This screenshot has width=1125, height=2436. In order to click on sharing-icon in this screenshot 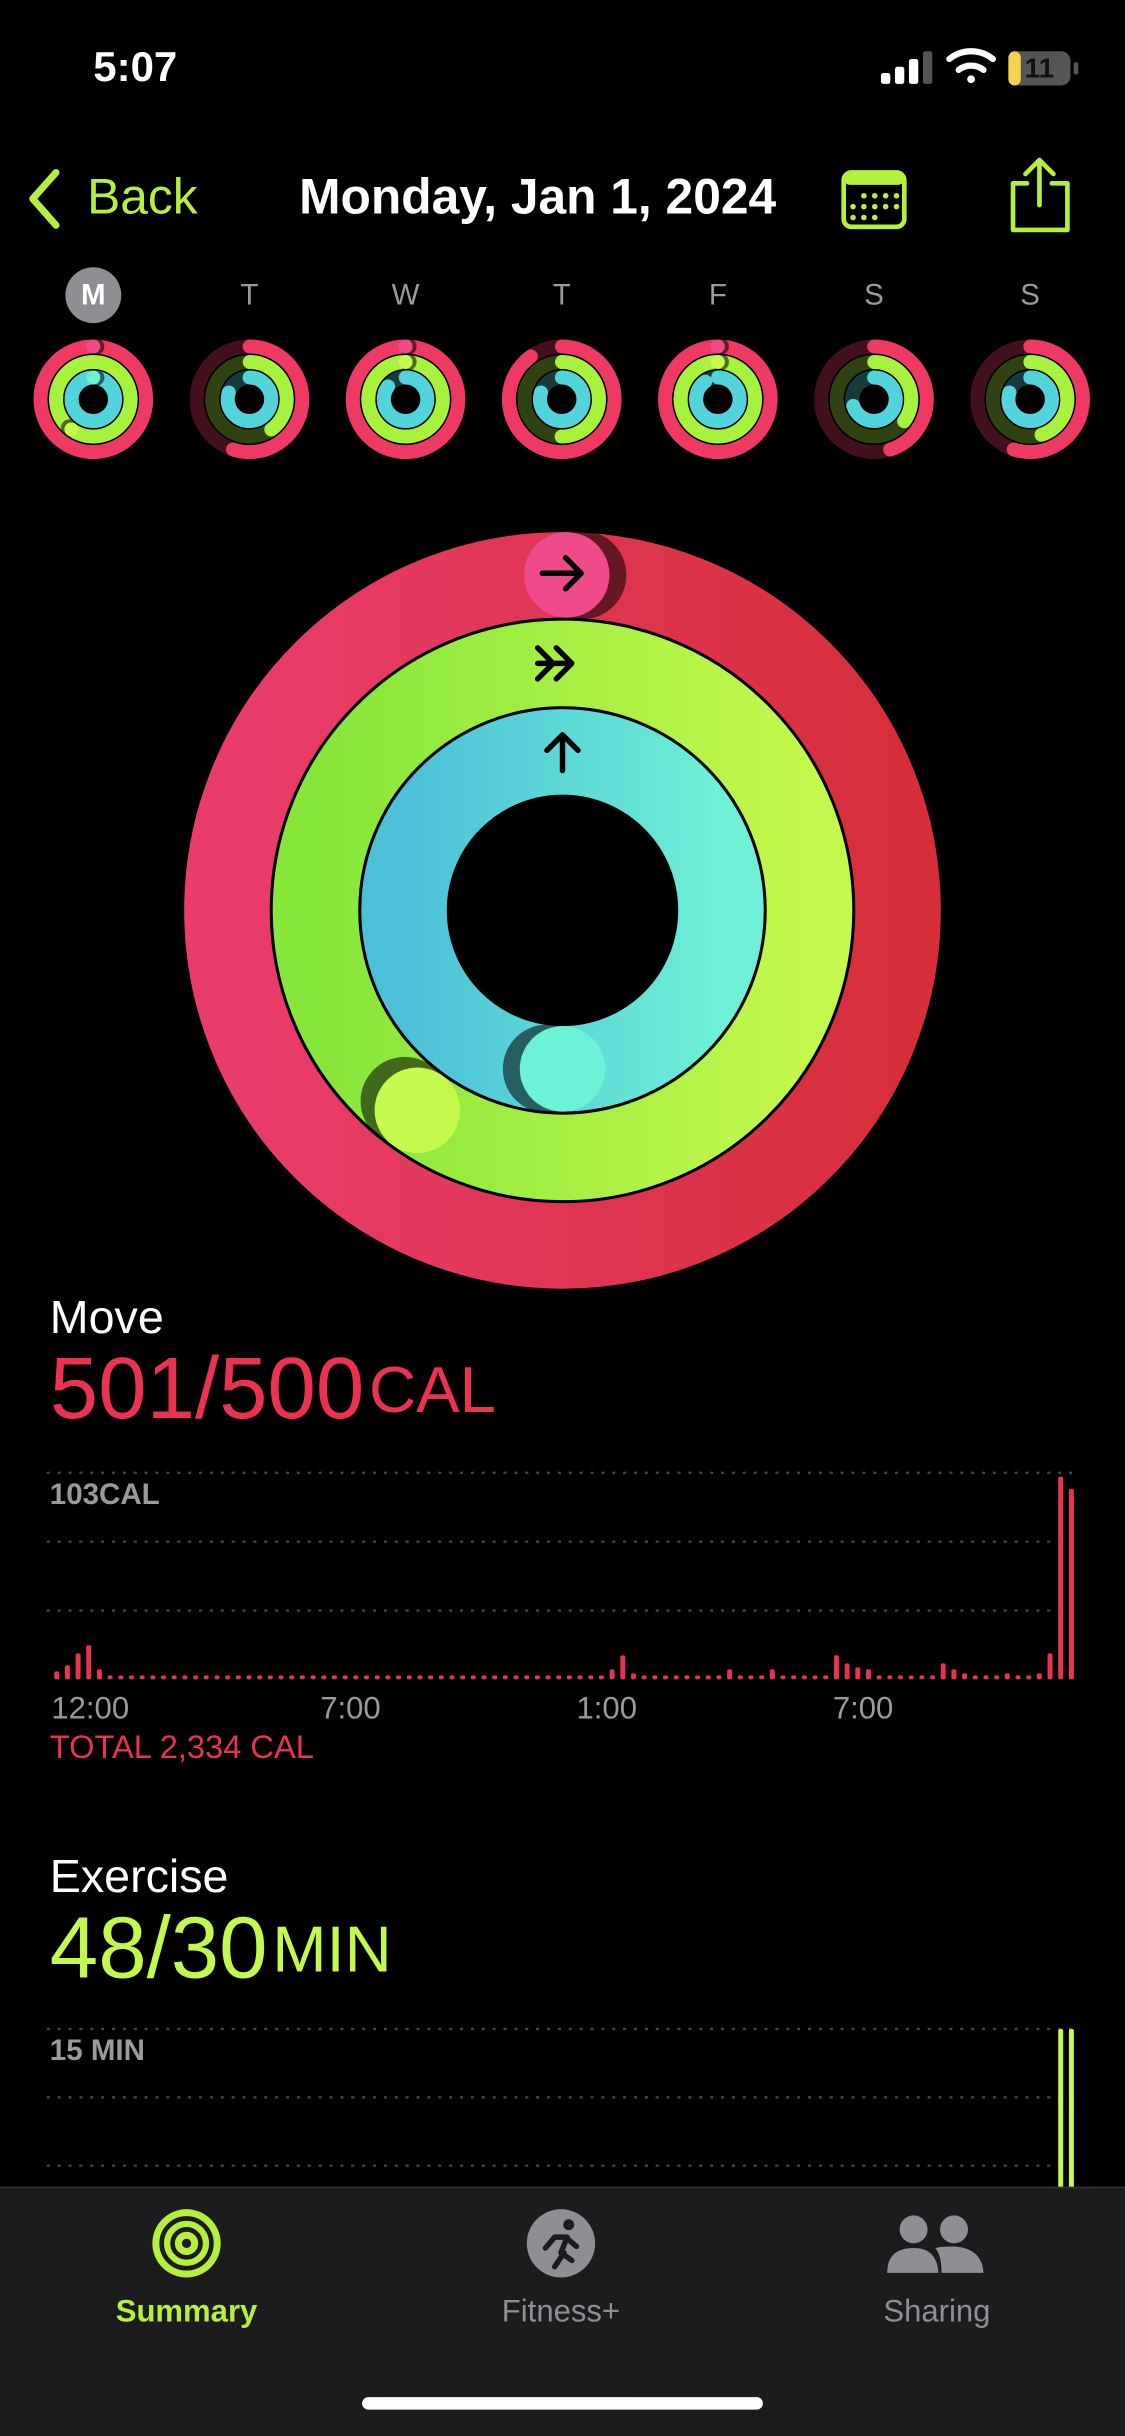, I will do `click(935, 2244)`.